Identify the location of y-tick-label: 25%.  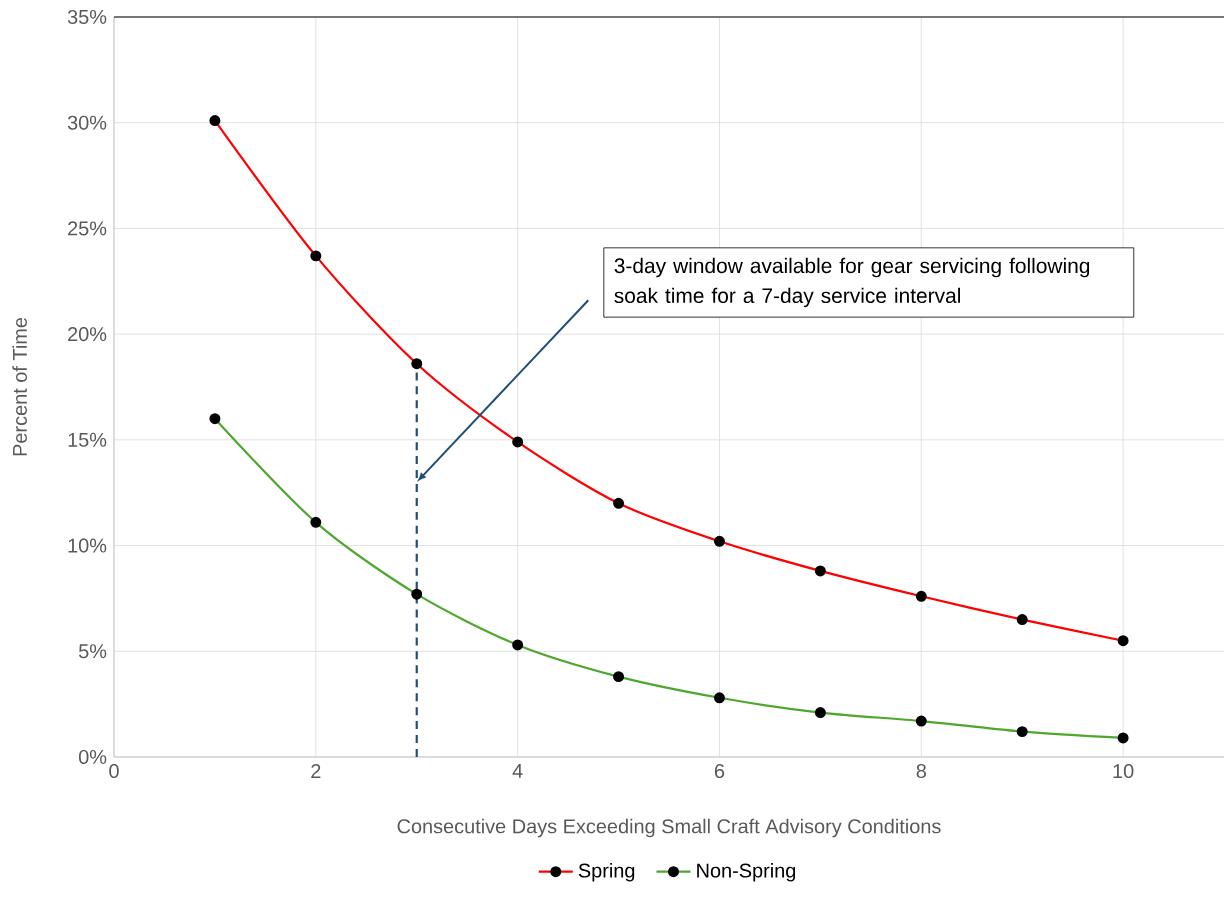
(87, 228).